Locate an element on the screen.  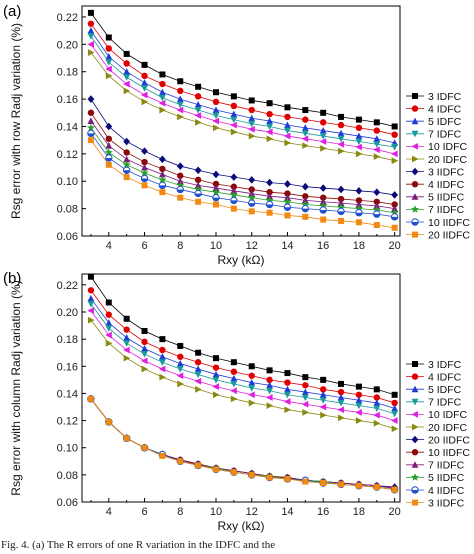
panel-b-legend-label: 5 IIDFC is located at coordinates (446, 478).